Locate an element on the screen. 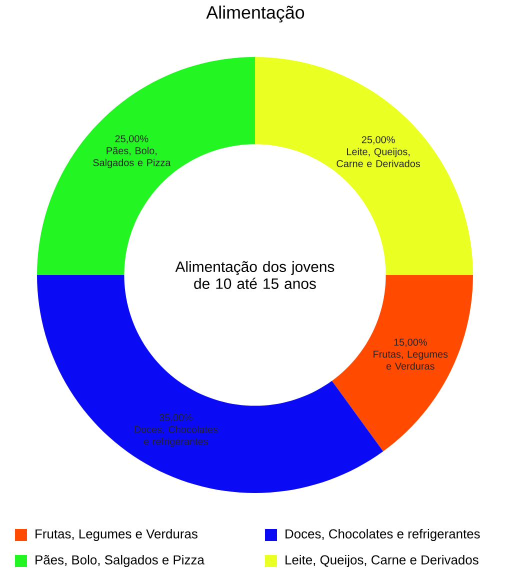  data-label: 35,00% is located at coordinates (175, 418).